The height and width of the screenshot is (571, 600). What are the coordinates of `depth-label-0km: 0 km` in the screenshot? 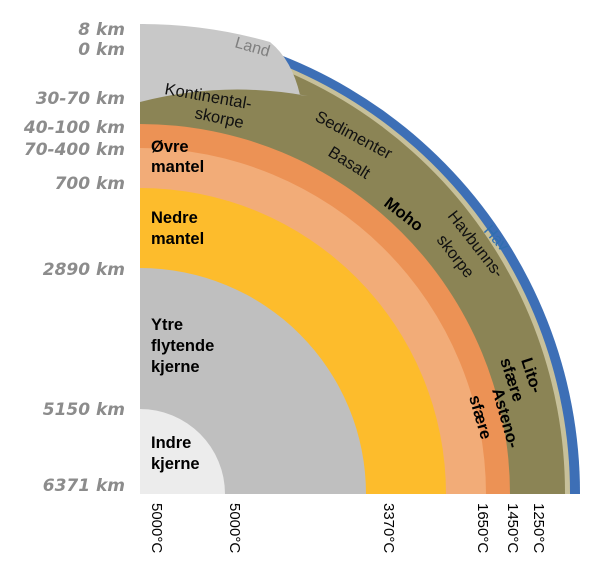 It's located at (101, 50).